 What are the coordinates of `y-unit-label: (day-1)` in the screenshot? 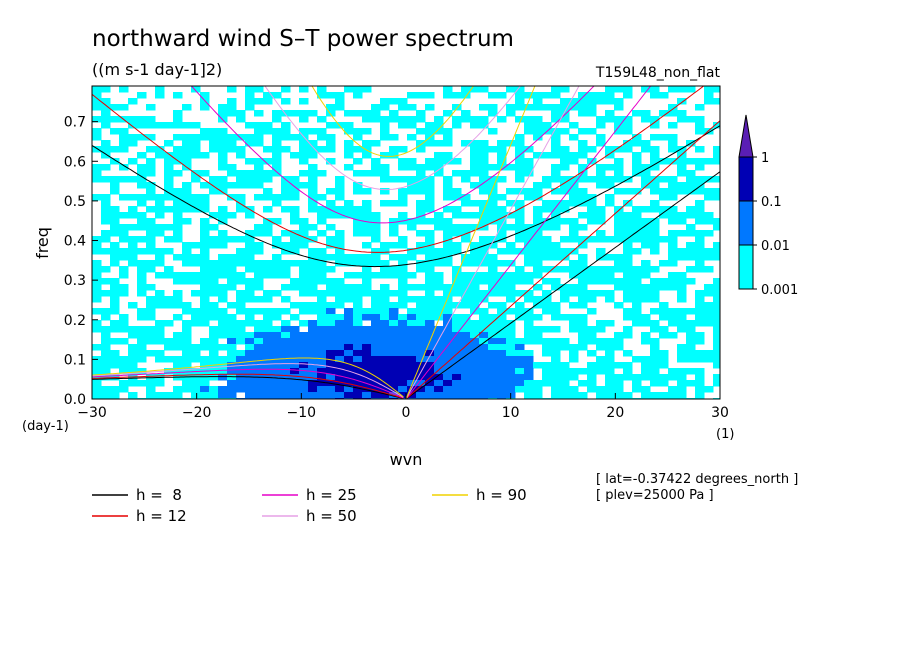 It's located at (45, 426).